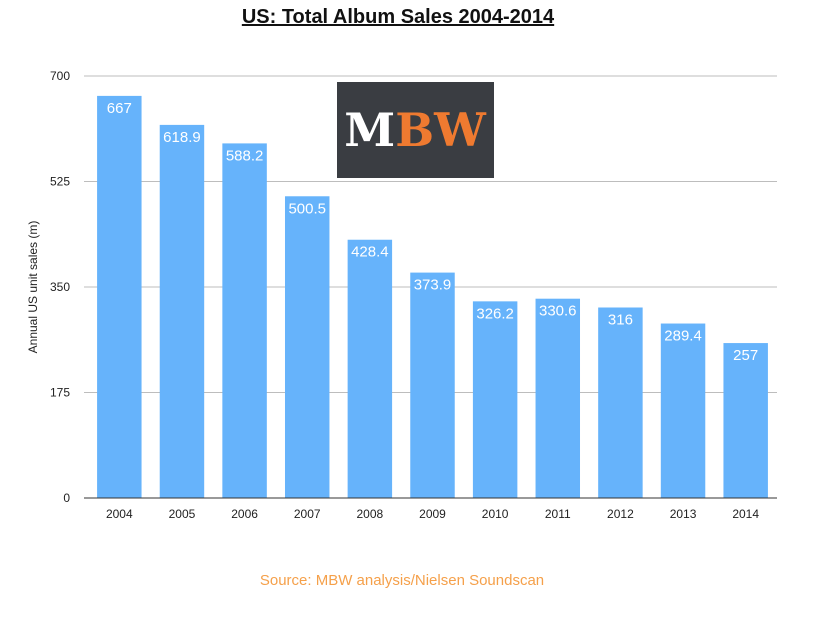 The image size is (836, 627). I want to click on data-label: 618.9, so click(182, 137).